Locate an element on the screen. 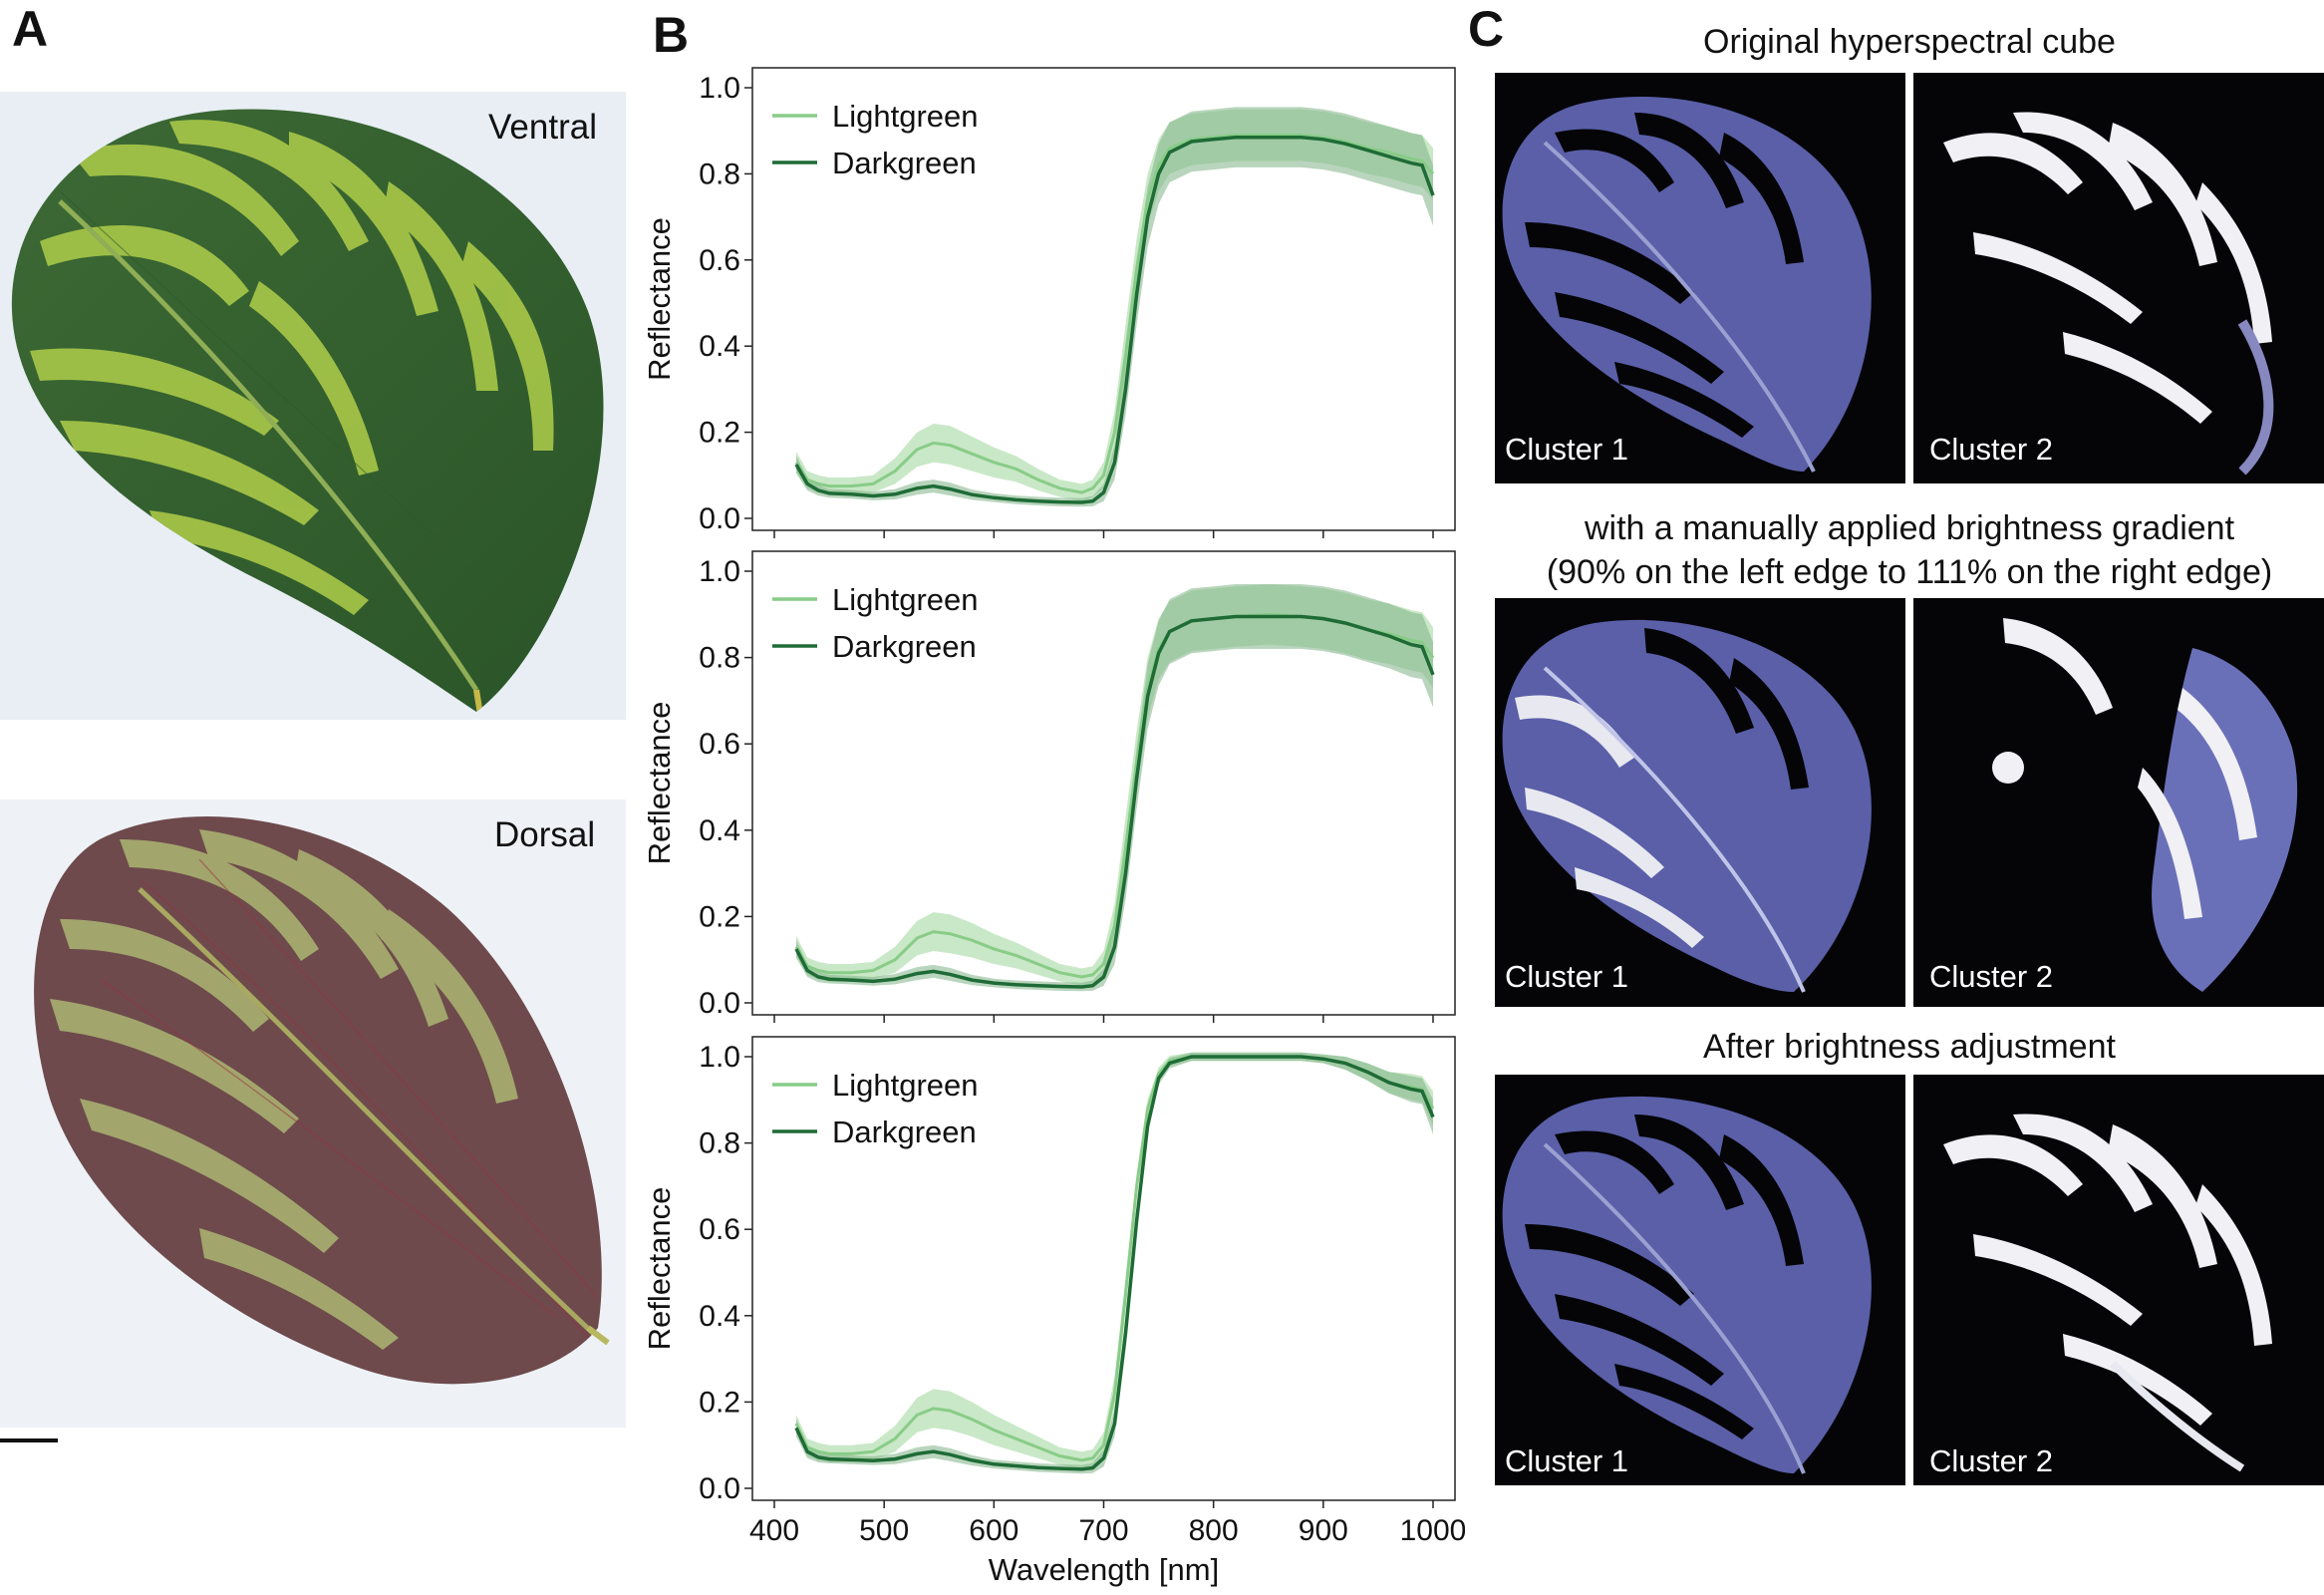 The image size is (2324, 1595). chart-1-line-darkgreen is located at coordinates (1114, 319).